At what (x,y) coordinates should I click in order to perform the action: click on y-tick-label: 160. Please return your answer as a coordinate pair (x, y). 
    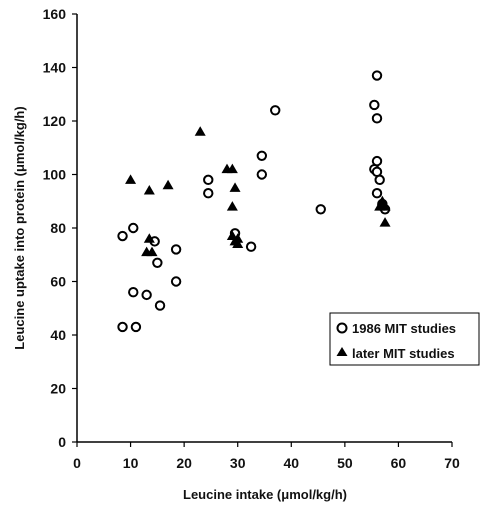
    Looking at the image, I should click on (55, 14).